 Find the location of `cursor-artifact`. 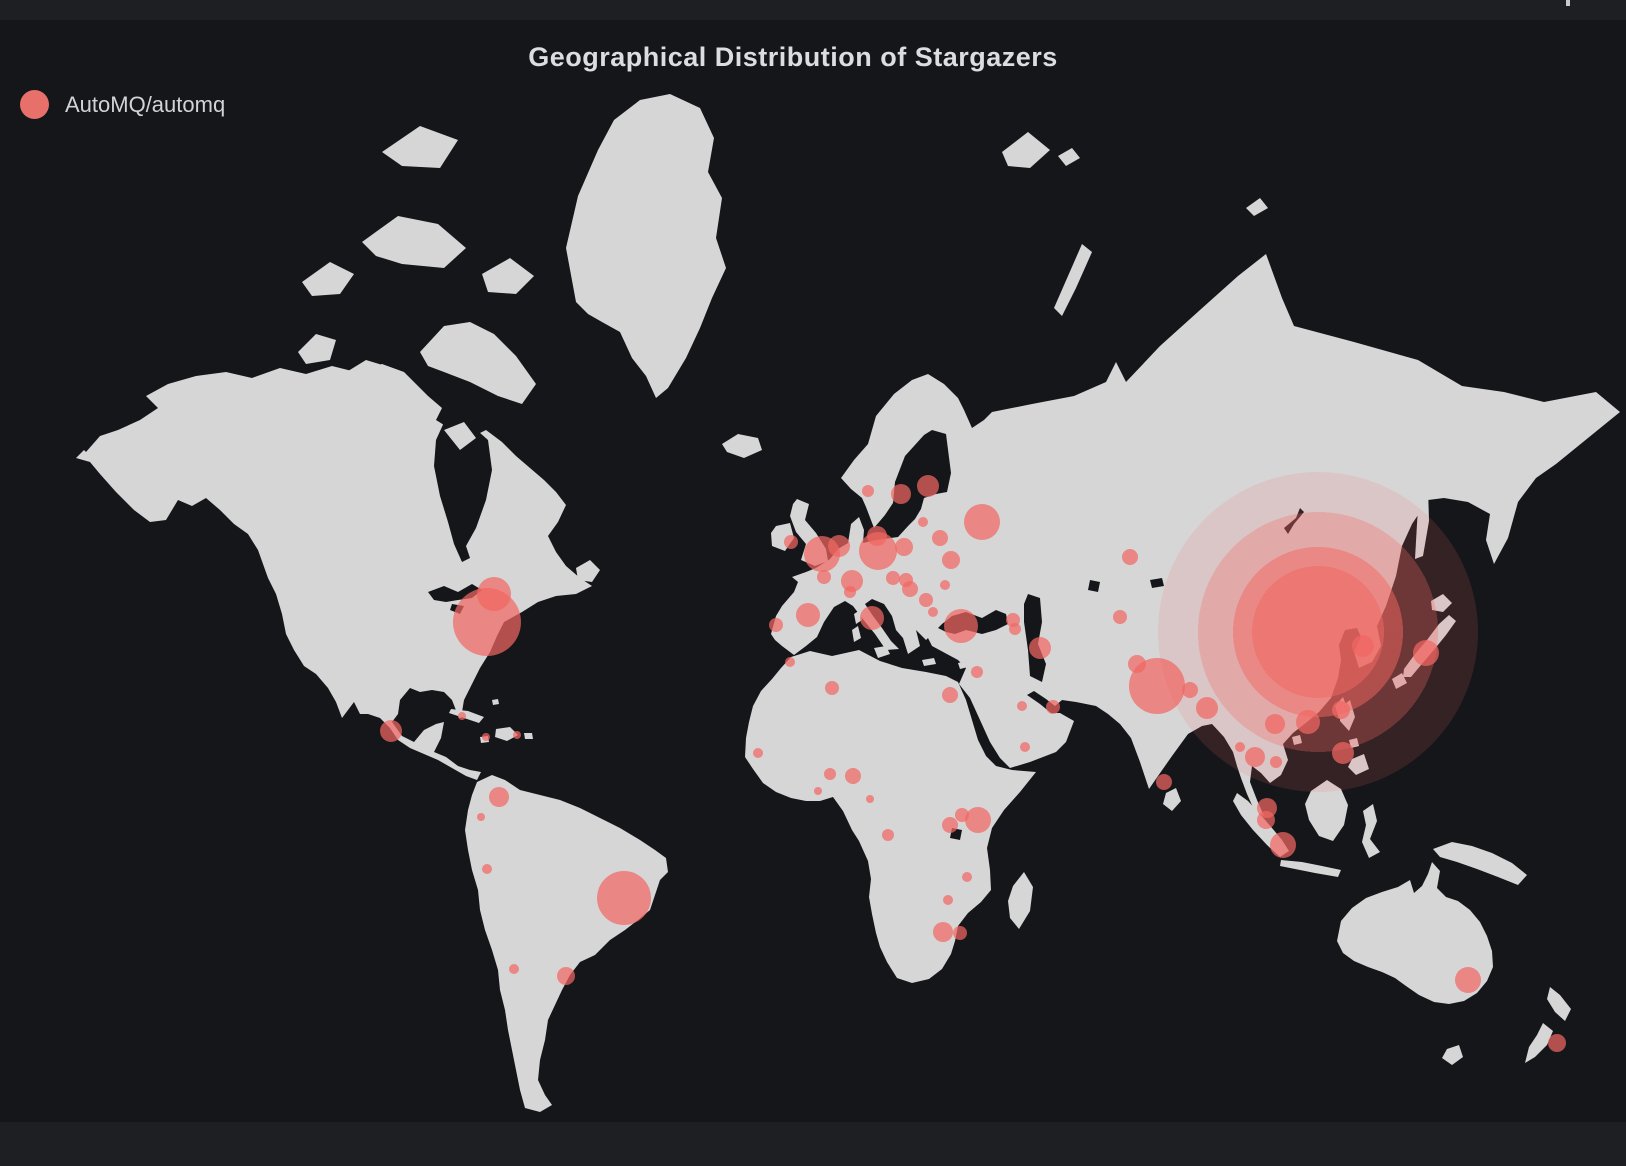

cursor-artifact is located at coordinates (1568, 3).